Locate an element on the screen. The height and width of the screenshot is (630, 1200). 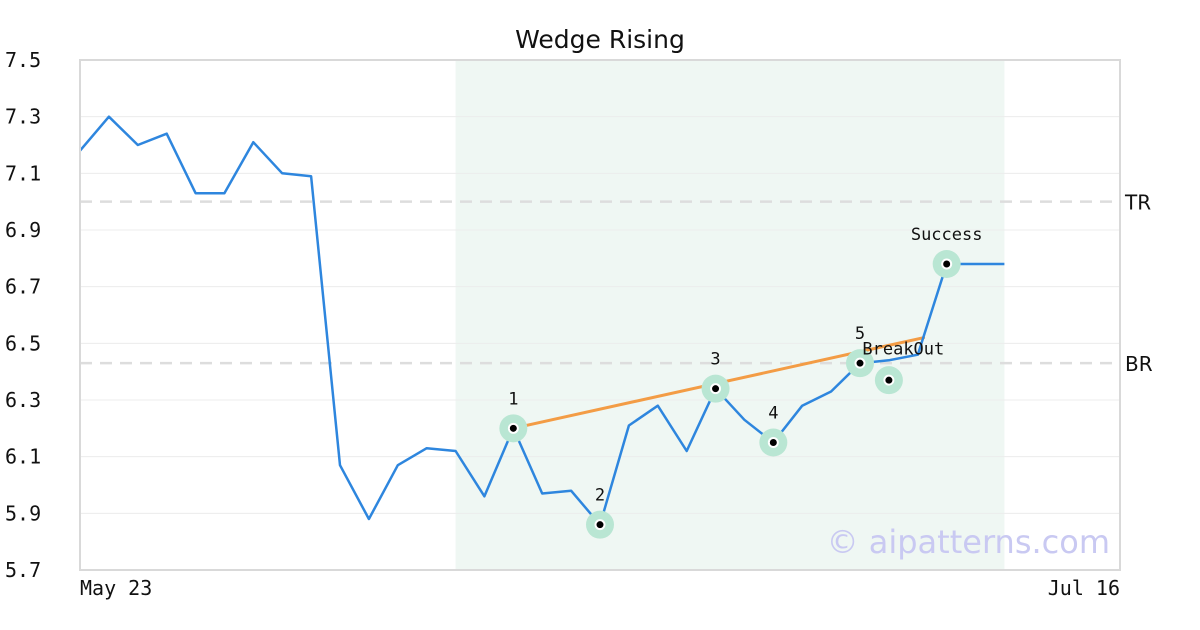
point-label-1: 1 is located at coordinates (513, 399).